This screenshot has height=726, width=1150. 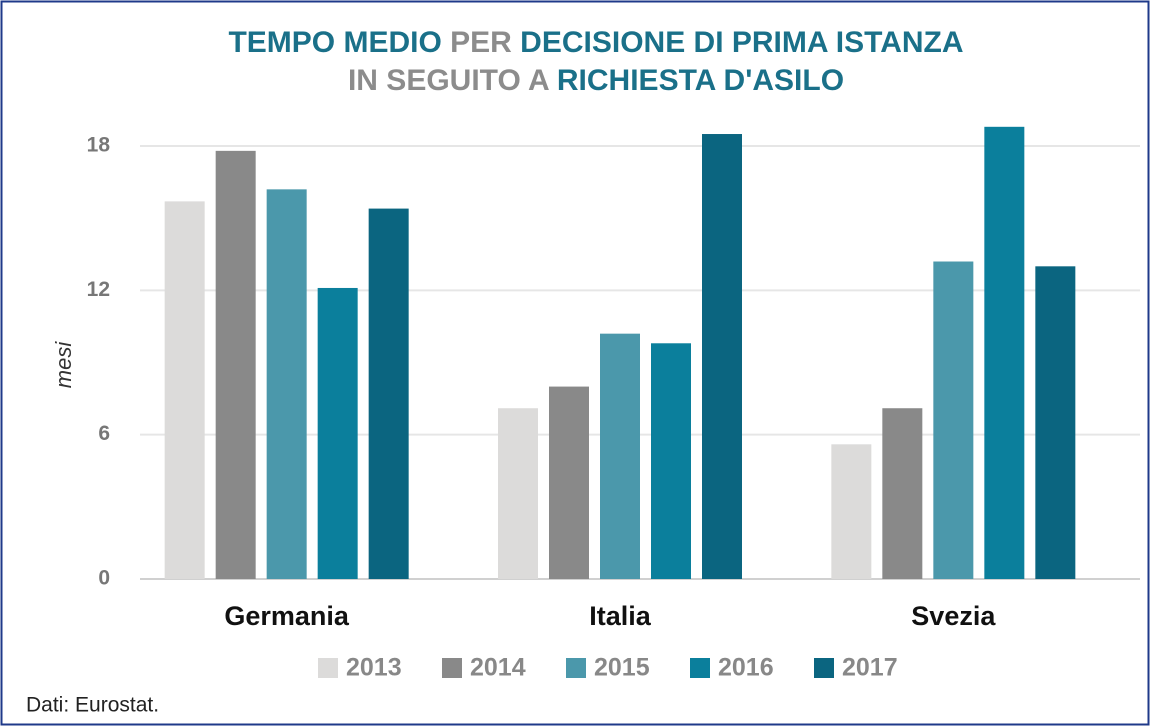 What do you see at coordinates (700, 80) in the screenshot?
I see `title-part: RICHIESTA D'ASILO` at bounding box center [700, 80].